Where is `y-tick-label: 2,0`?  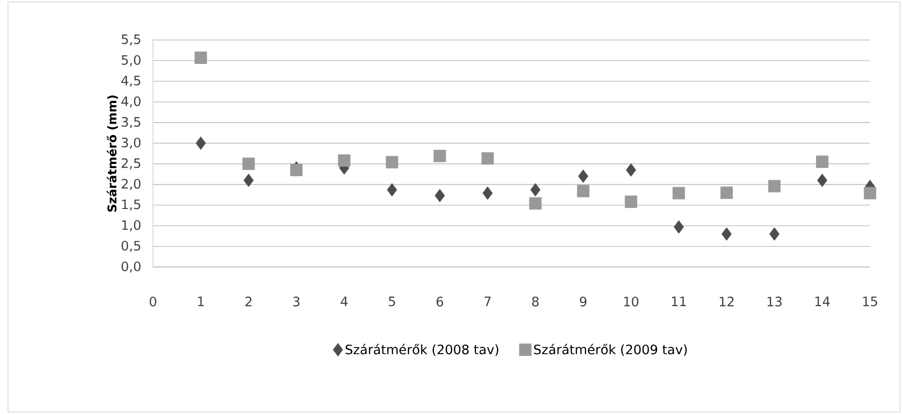
y-tick-label: 2,0 is located at coordinates (131, 184).